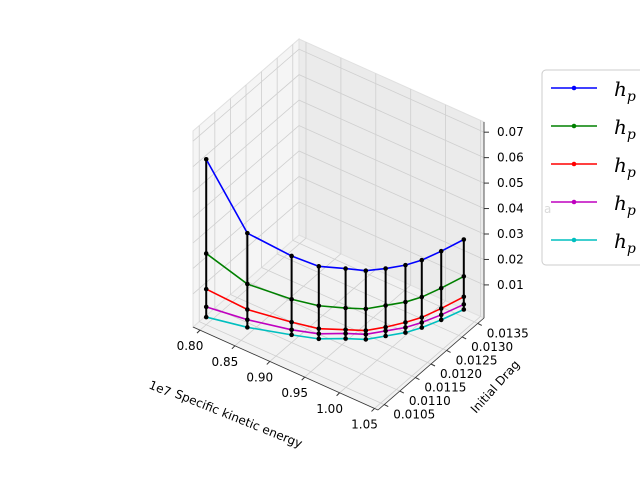  Describe the element at coordinates (225, 362) in the screenshot. I see `x-tick-label: 0.85` at that location.